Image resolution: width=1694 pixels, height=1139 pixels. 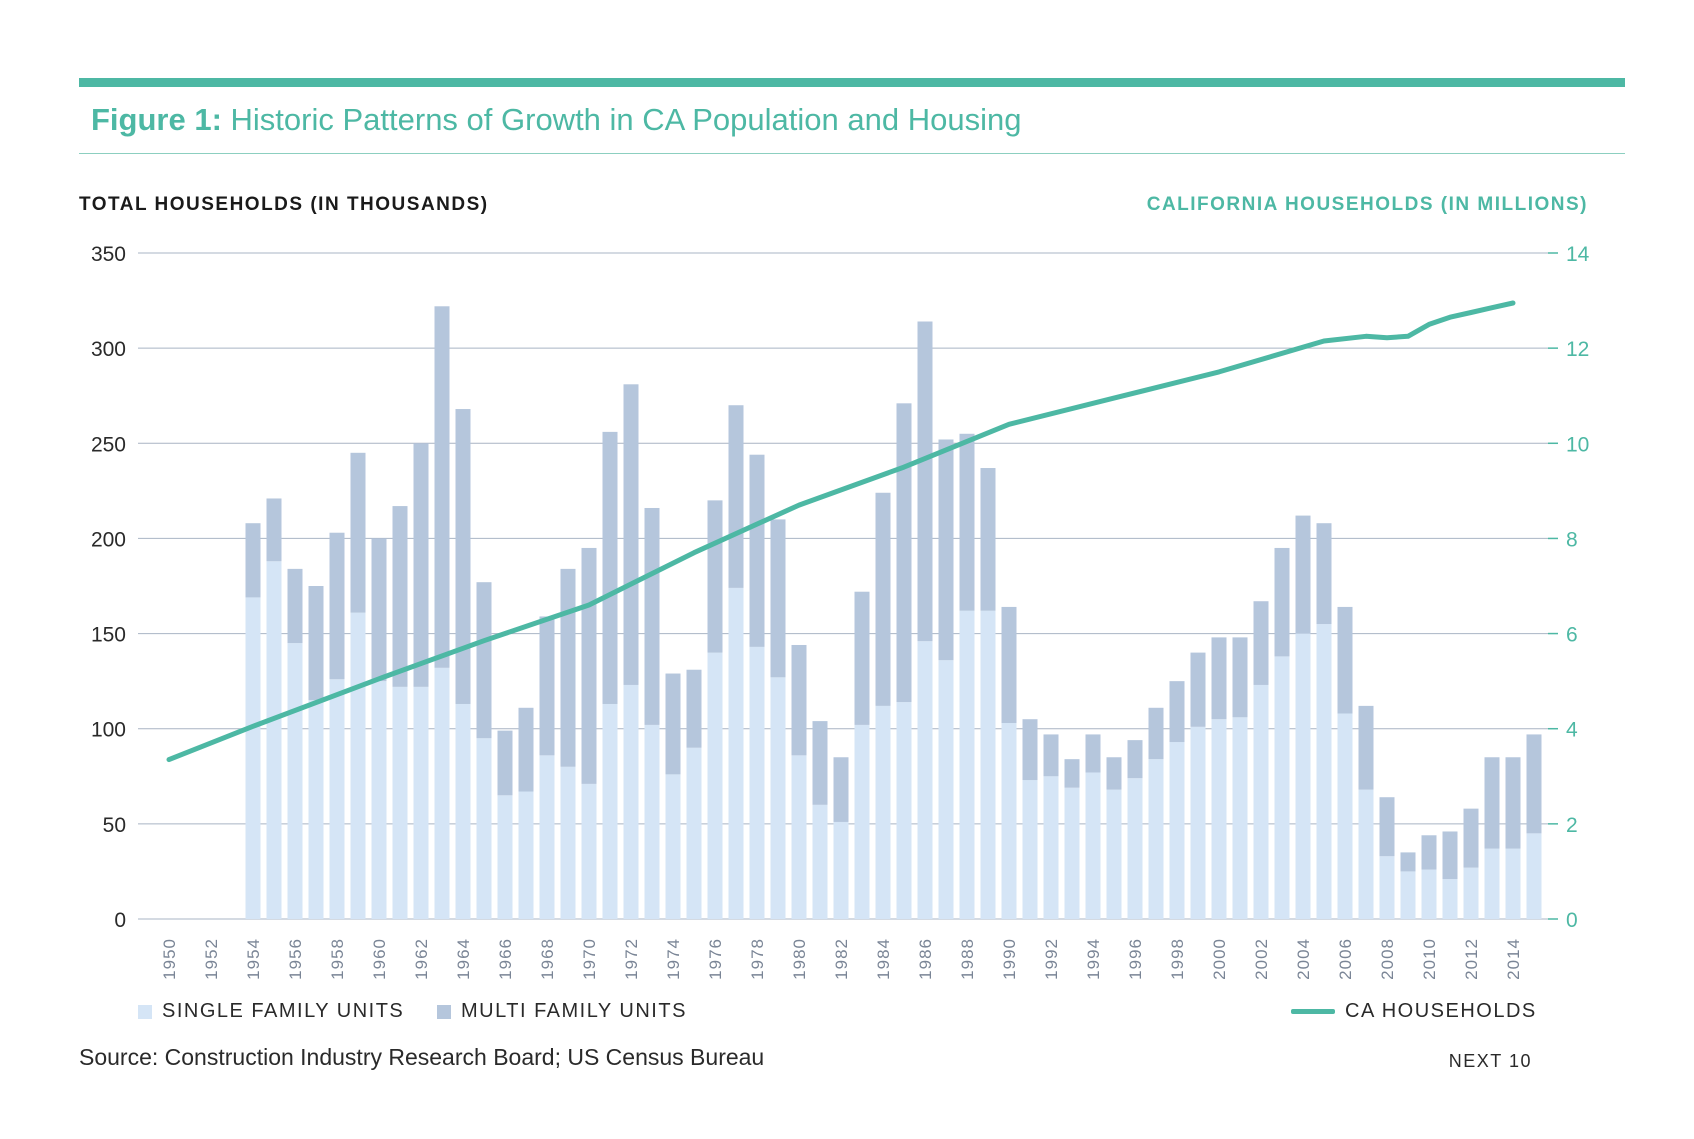 What do you see at coordinates (883, 959) in the screenshot?
I see `x-tick-label: 1984` at bounding box center [883, 959].